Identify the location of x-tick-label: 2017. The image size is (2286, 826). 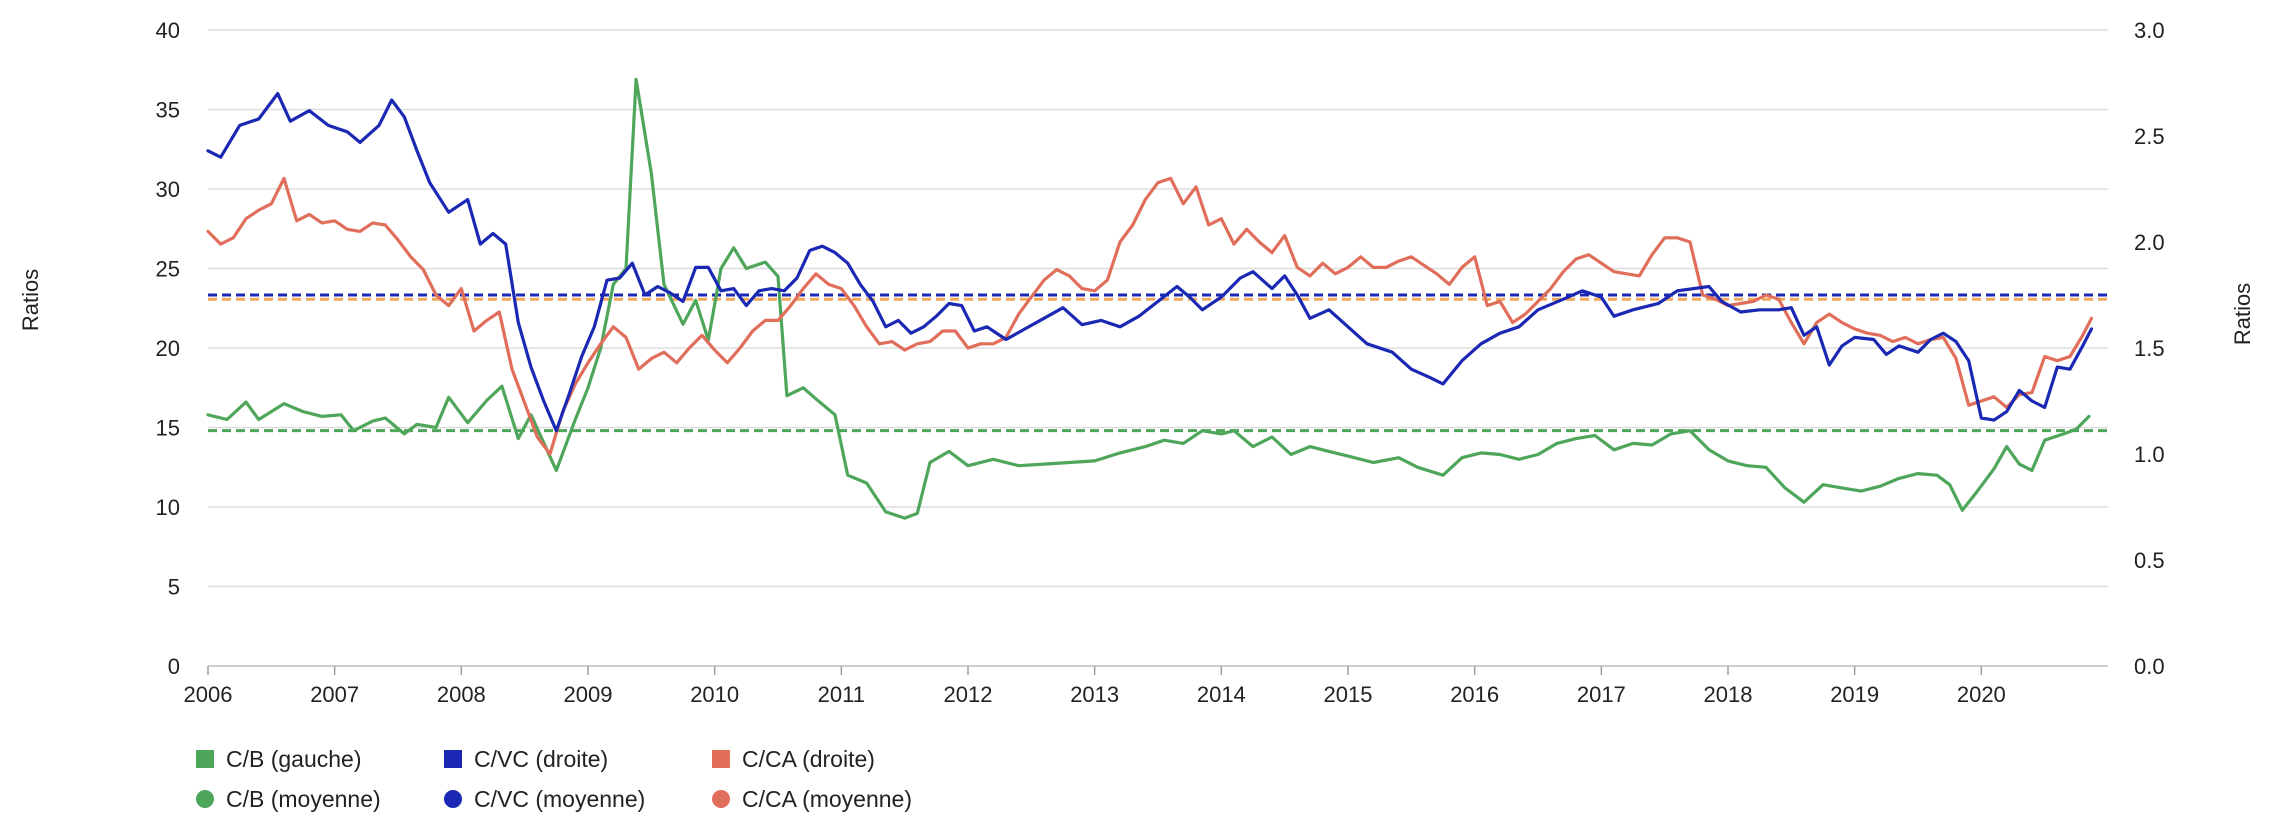
(1601, 694).